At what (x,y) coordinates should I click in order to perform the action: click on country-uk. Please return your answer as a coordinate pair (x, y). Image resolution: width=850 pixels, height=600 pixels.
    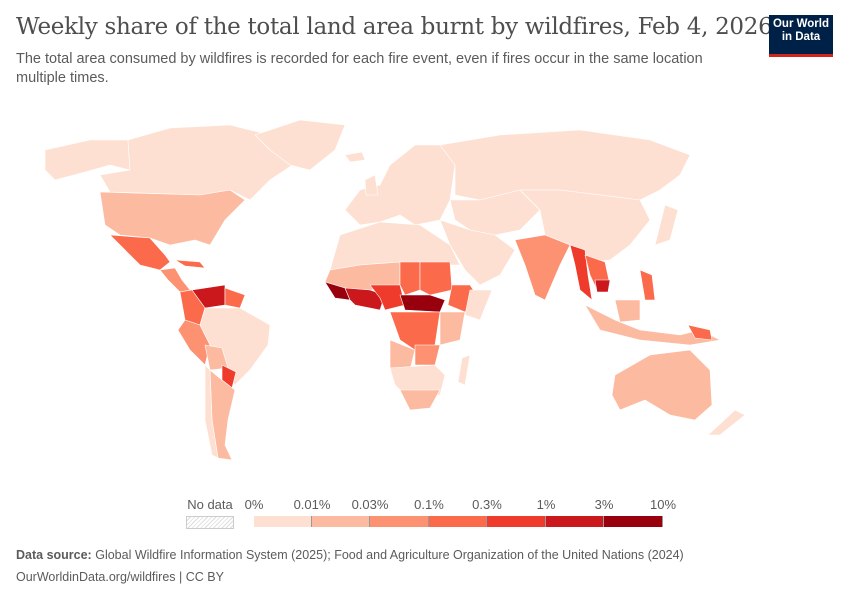
    Looking at the image, I should click on (371, 185).